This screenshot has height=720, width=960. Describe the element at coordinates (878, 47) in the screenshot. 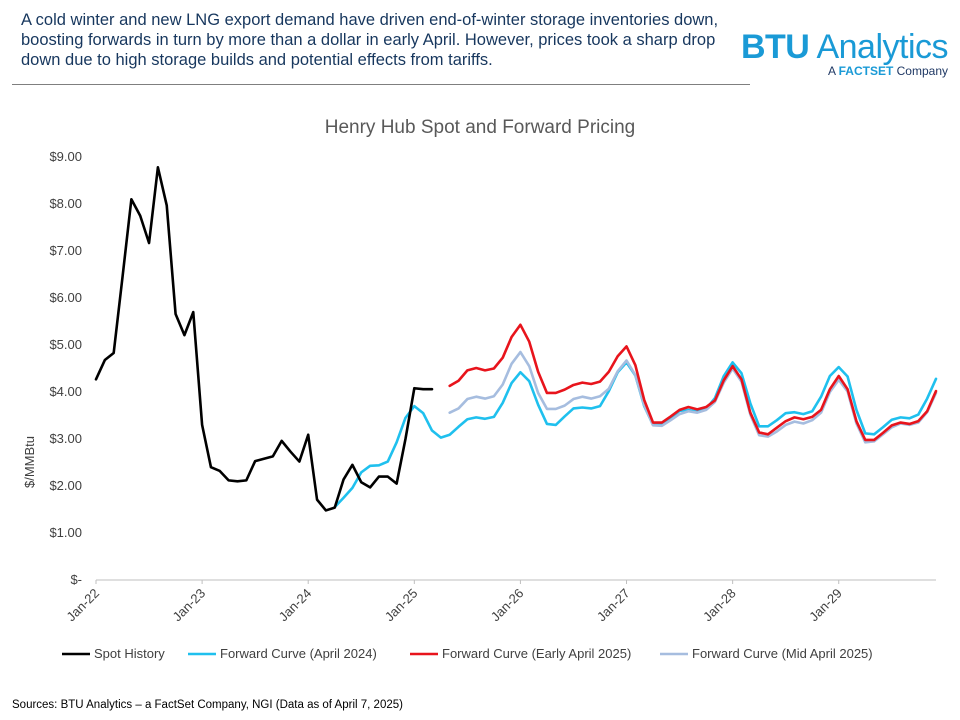

I see `logo-brand-rest: Analytics` at that location.